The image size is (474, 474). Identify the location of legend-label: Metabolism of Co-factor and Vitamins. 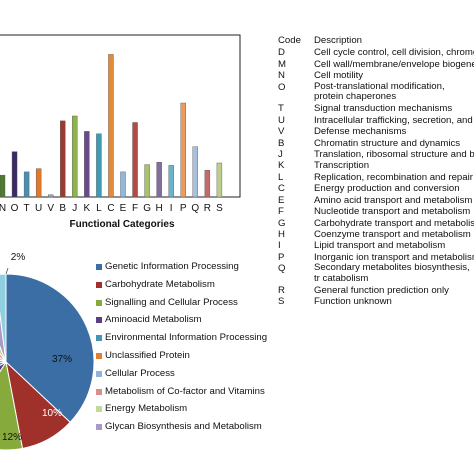
(185, 391).